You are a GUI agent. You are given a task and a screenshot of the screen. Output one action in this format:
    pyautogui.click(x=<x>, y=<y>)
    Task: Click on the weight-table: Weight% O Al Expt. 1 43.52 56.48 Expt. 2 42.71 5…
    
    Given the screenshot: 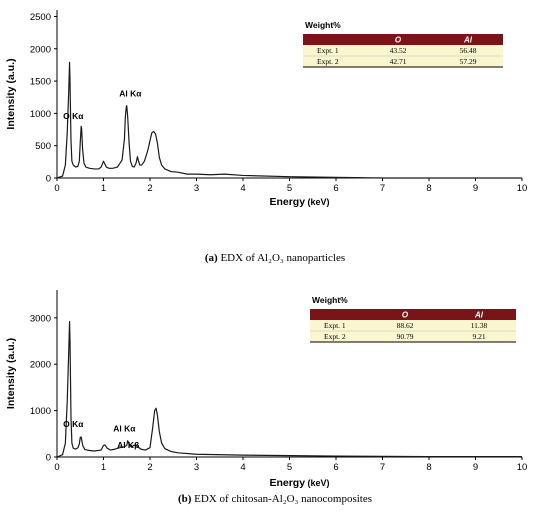 What is the action you would take?
    pyautogui.click(x=403, y=44)
    